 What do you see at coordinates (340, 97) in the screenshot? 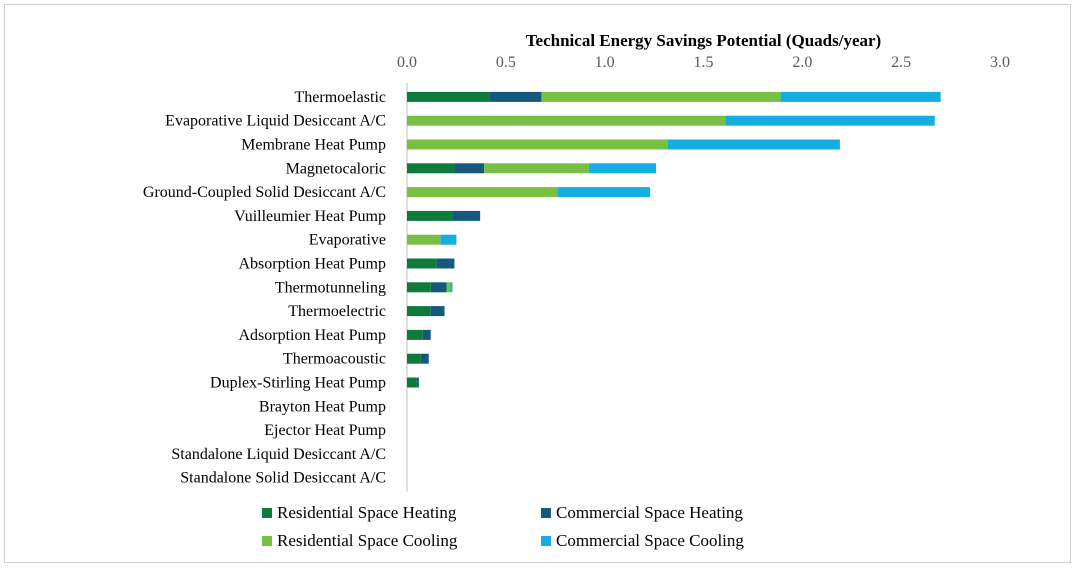
I see `category-label: Thermoelastic` at bounding box center [340, 97].